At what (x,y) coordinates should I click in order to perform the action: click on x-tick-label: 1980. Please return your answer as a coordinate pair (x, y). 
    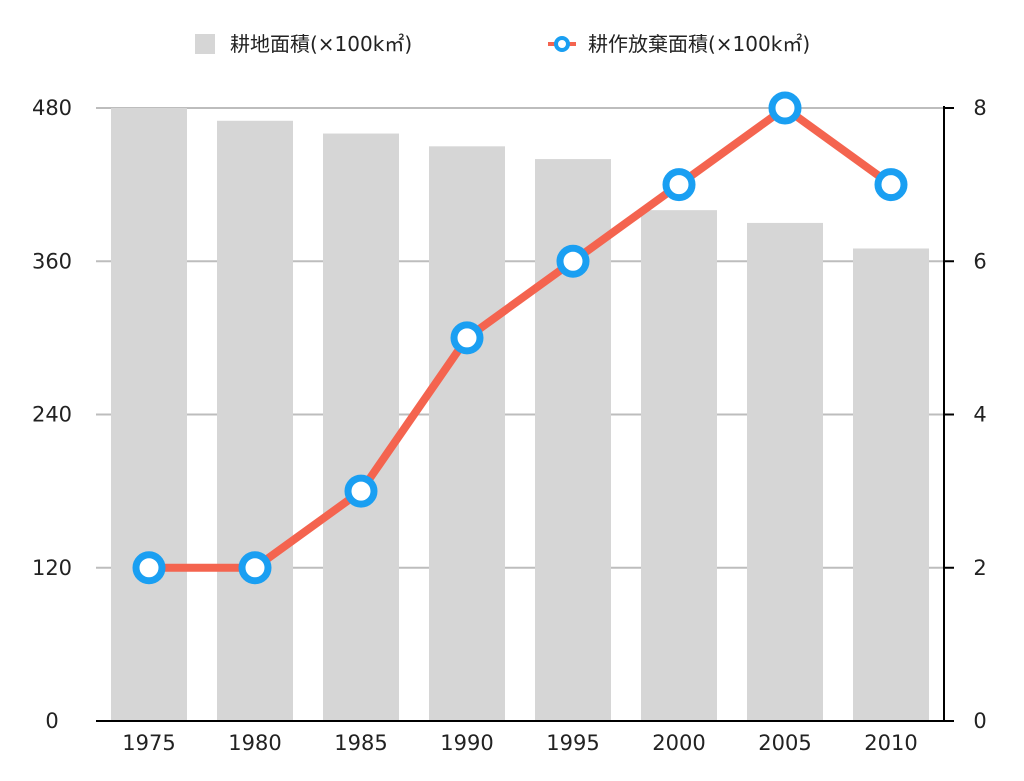
    Looking at the image, I should click on (254, 743).